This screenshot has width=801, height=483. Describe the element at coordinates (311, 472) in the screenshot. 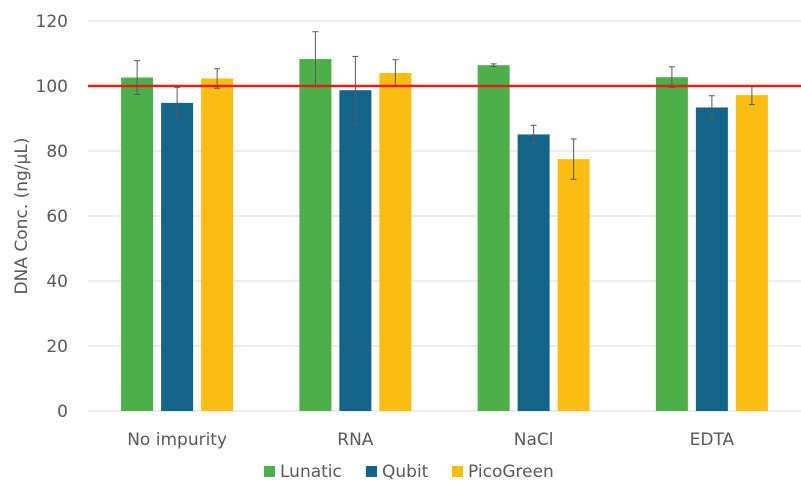

I see `legend-label-lunatic: Lunatic` at that location.